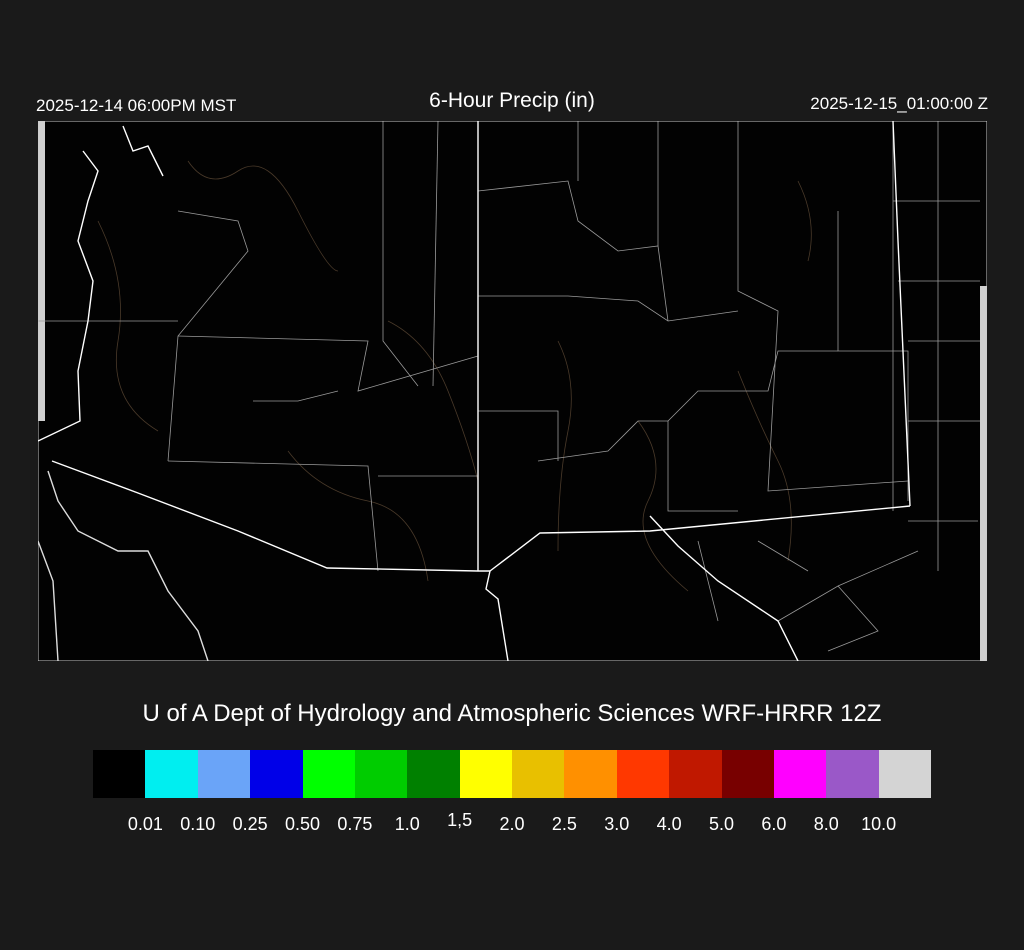  What do you see at coordinates (901, 313) in the screenshot?
I see `nm-tx-border` at bounding box center [901, 313].